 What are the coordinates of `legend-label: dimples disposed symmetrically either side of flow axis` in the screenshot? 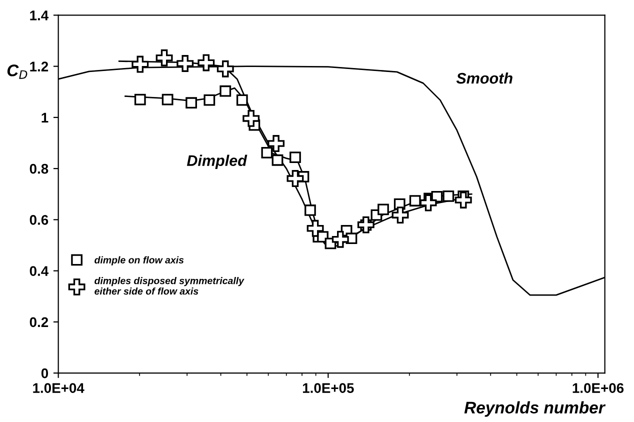 It's located at (169, 286).